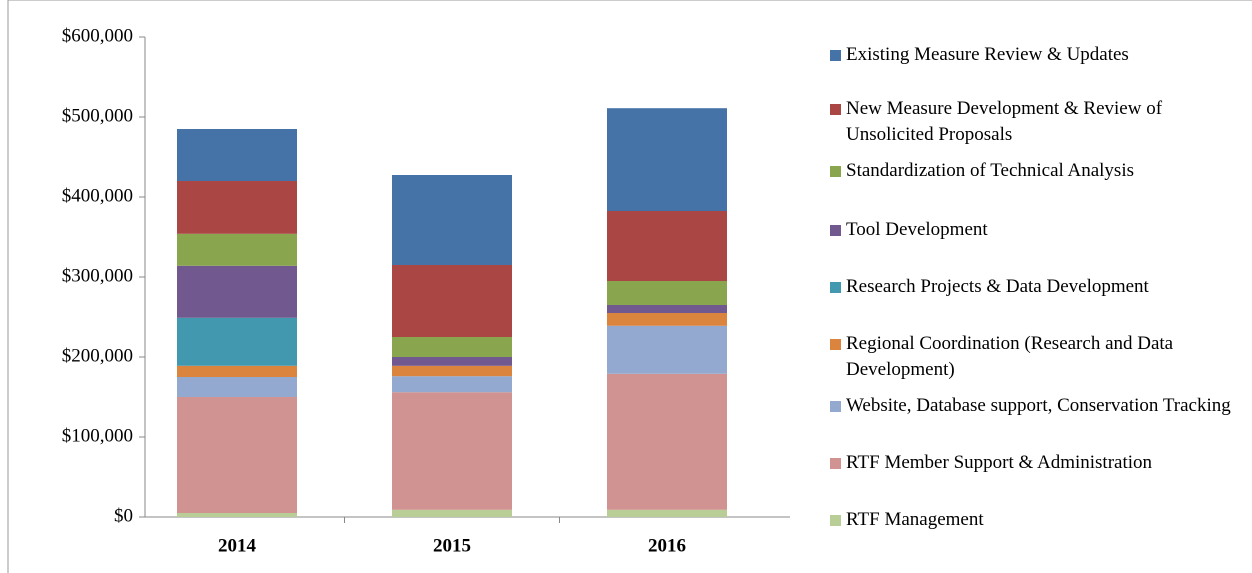  I want to click on legend-label: Standardization of Technical Analysis, so click(990, 170).